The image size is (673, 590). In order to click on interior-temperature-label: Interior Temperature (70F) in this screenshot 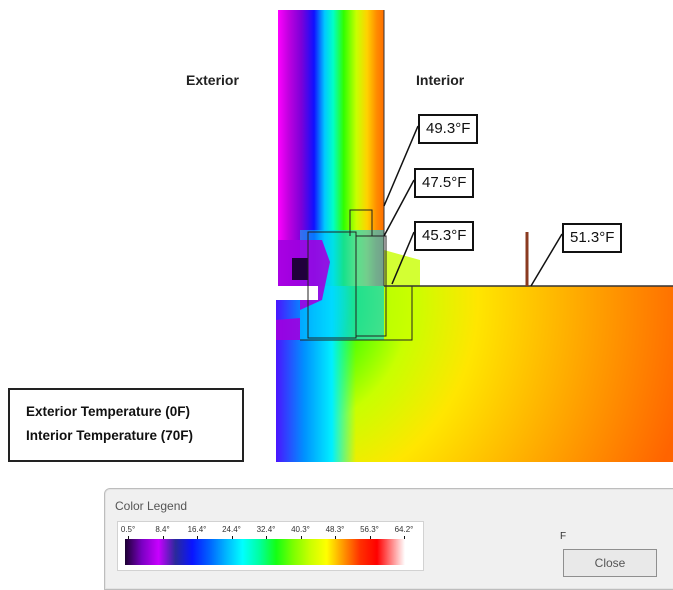, I will do `click(110, 435)`.